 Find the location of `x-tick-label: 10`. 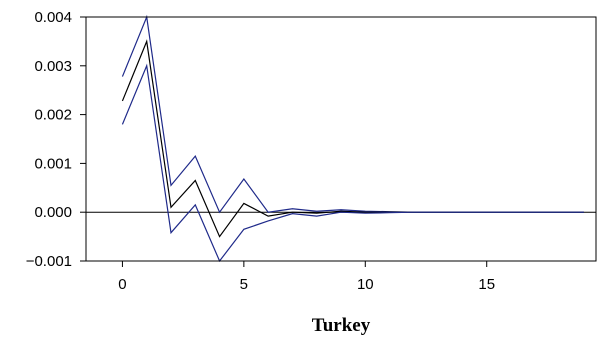

x-tick-label: 10 is located at coordinates (365, 284).